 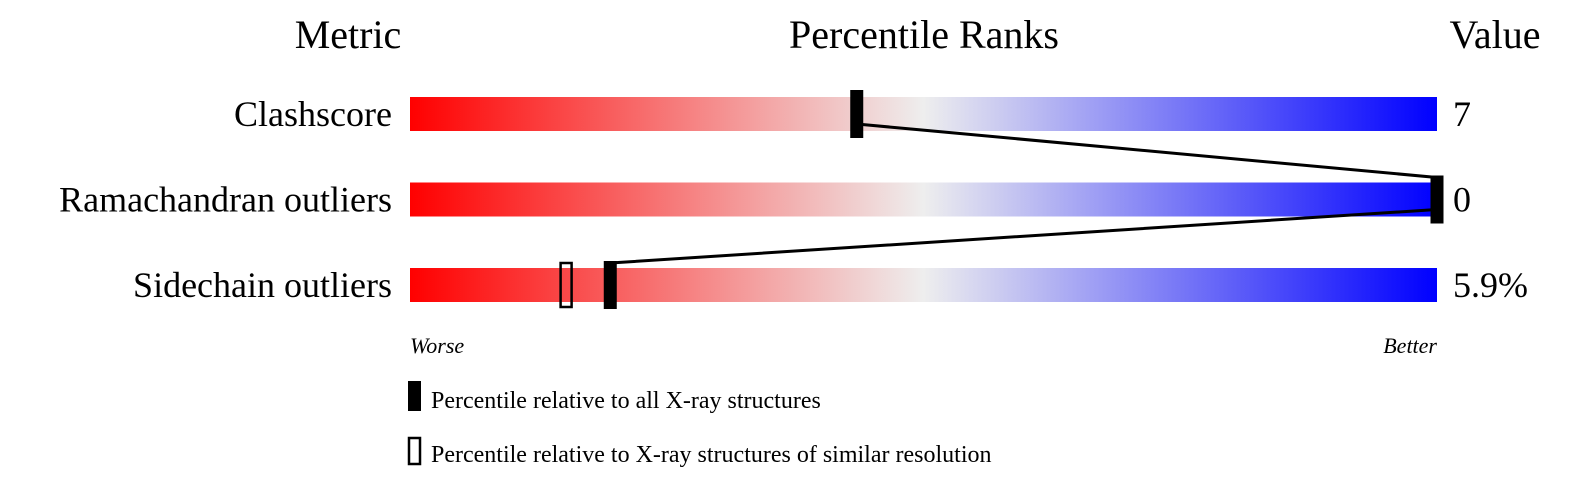 What do you see at coordinates (857, 114) in the screenshot?
I see `marker-all-clashscore` at bounding box center [857, 114].